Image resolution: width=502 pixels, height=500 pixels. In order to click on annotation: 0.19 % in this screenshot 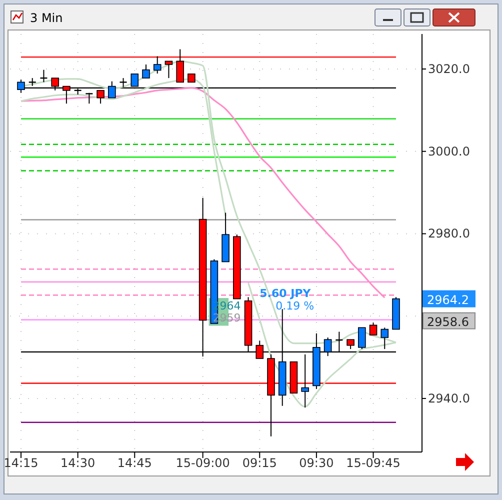, I will do `click(295, 305)`.